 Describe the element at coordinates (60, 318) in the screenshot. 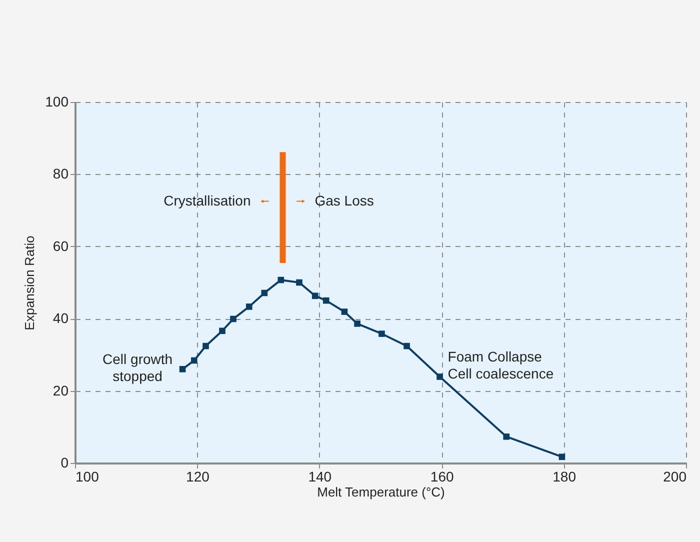

I see `y-tick-label: 40` at that location.